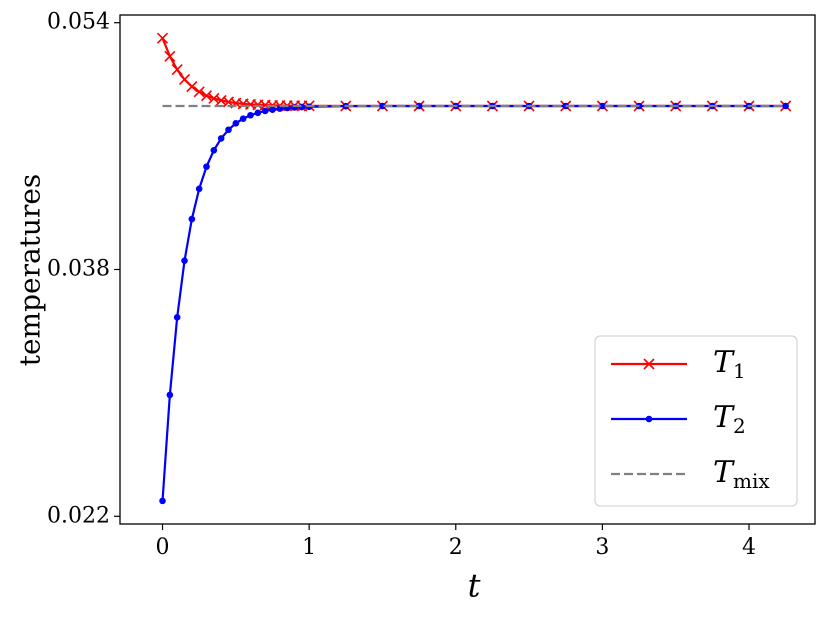  What do you see at coordinates (309, 547) in the screenshot?
I see `x-tick-label: 1` at bounding box center [309, 547].